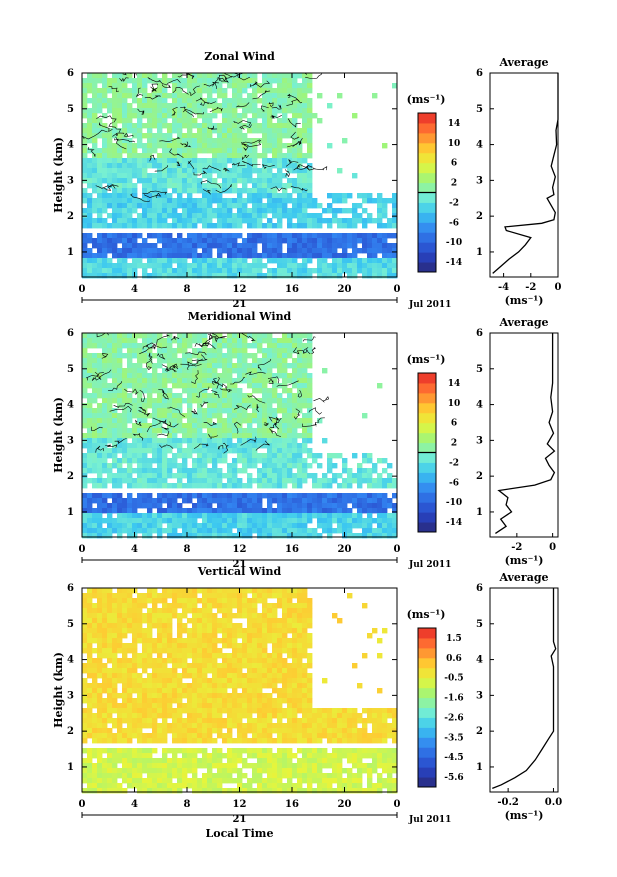 The width and height of the screenshot is (617, 877). What do you see at coordinates (345, 549) in the screenshot?
I see `x-tick-label: 20` at bounding box center [345, 549].